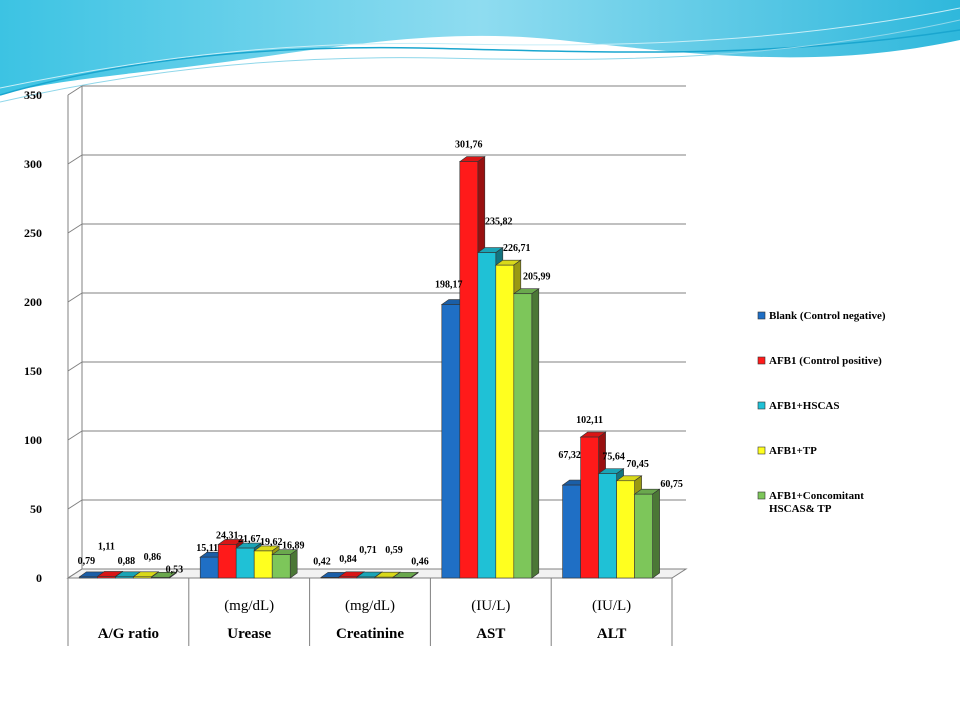 Image resolution: width=960 pixels, height=720 pixels. Describe the element at coordinates (499, 222) in the screenshot. I see `data-label: 235,82` at that location.